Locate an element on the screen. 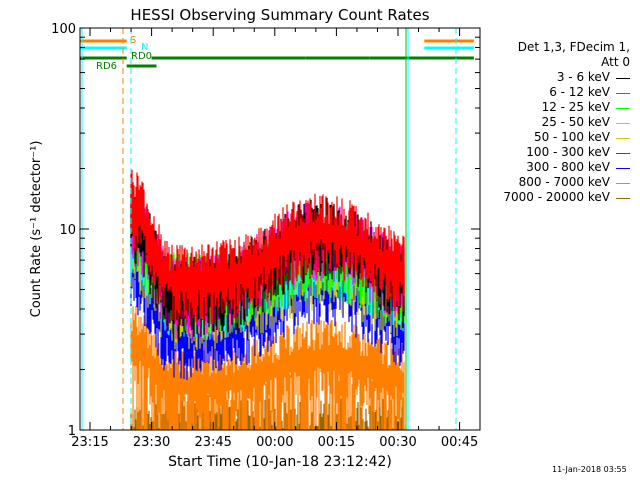  y-tick-label: 100 is located at coordinates (63, 29).